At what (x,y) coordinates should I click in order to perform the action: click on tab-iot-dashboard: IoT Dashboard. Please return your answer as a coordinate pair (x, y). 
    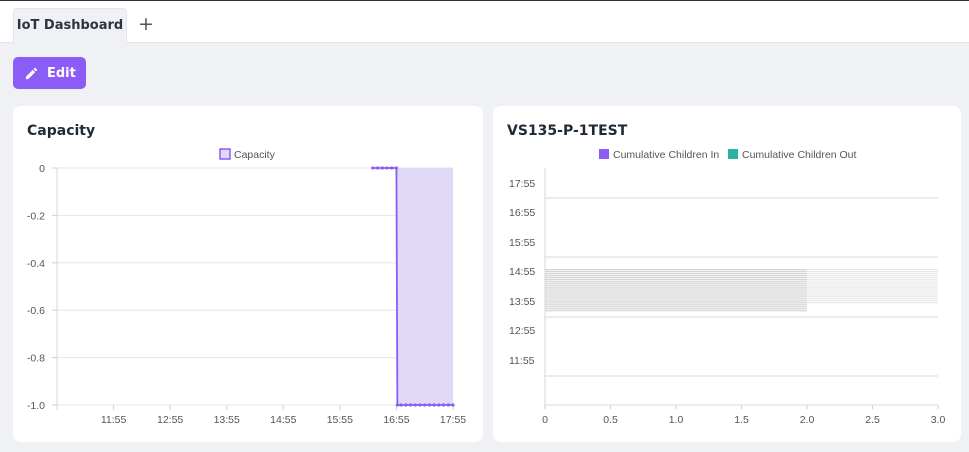
    Looking at the image, I should click on (70, 26).